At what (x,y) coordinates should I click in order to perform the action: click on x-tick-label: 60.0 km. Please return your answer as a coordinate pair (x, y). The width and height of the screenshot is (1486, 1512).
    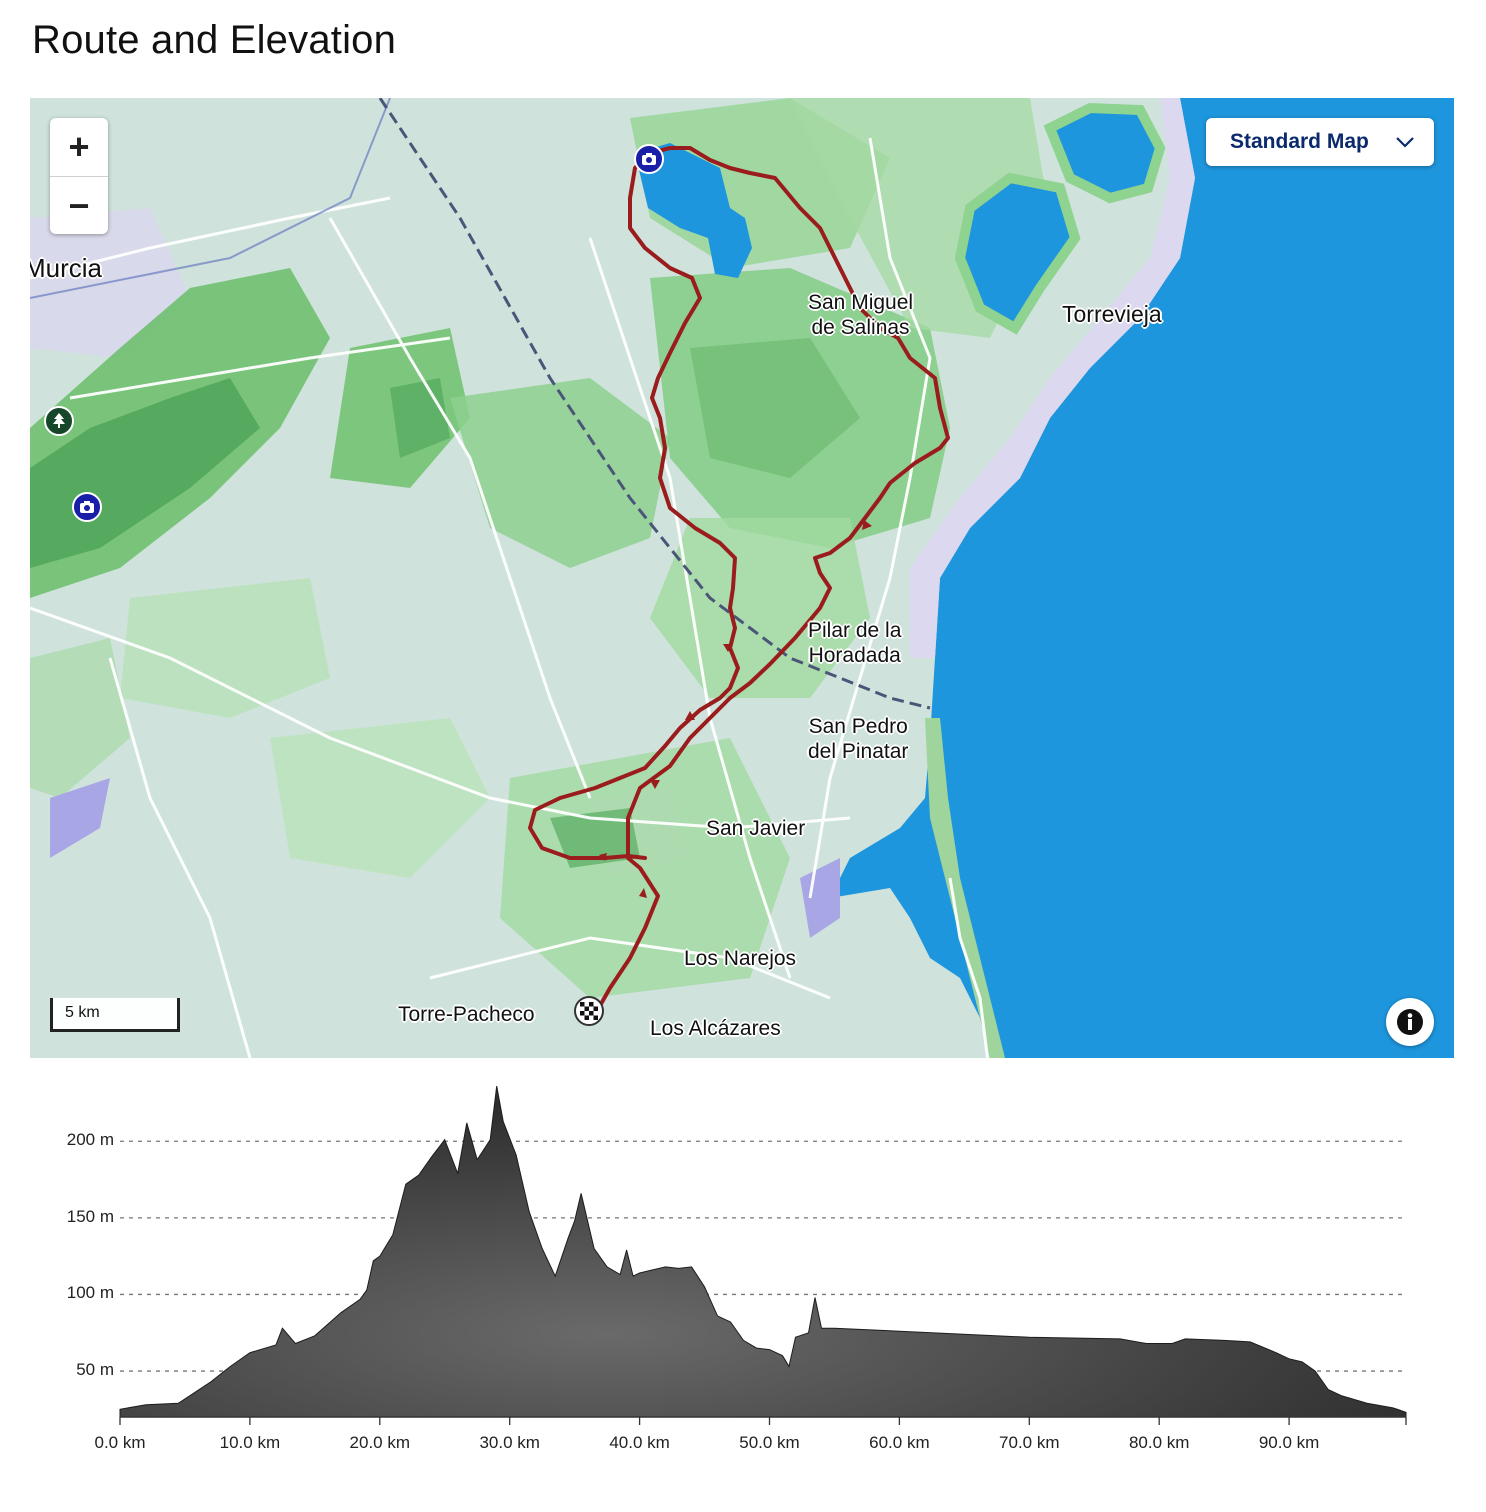
    Looking at the image, I should click on (899, 1442).